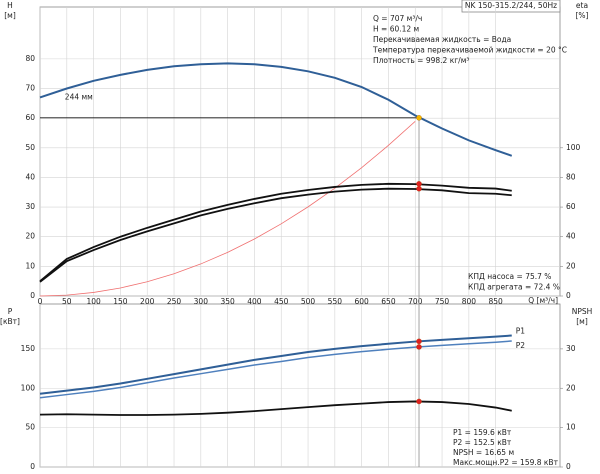  I want to click on y2-tick-label: 40, so click(571, 236).